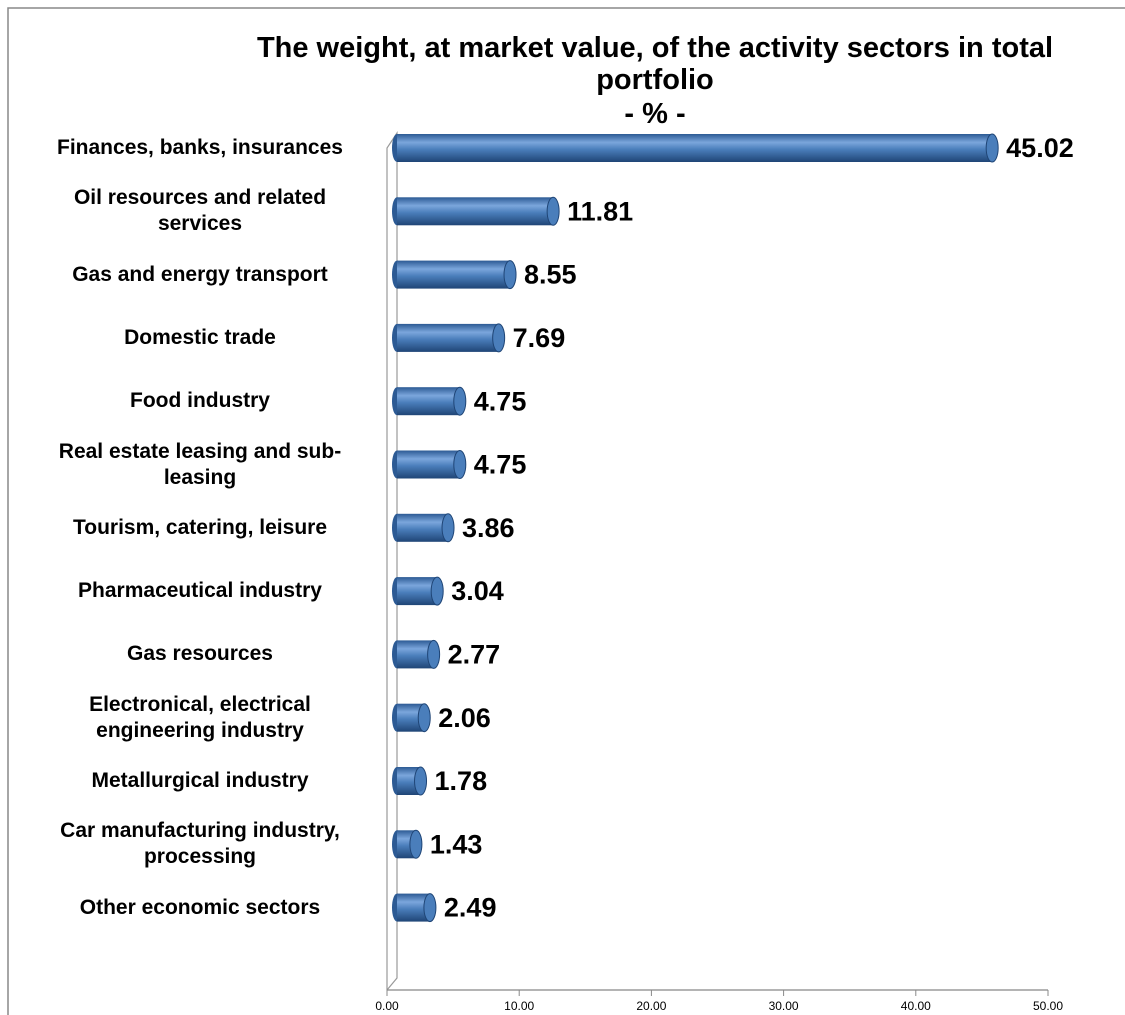 The height and width of the screenshot is (1015, 1125). What do you see at coordinates (200, 527) in the screenshot?
I see `category-text: Tourism, catering, leisure` at bounding box center [200, 527].